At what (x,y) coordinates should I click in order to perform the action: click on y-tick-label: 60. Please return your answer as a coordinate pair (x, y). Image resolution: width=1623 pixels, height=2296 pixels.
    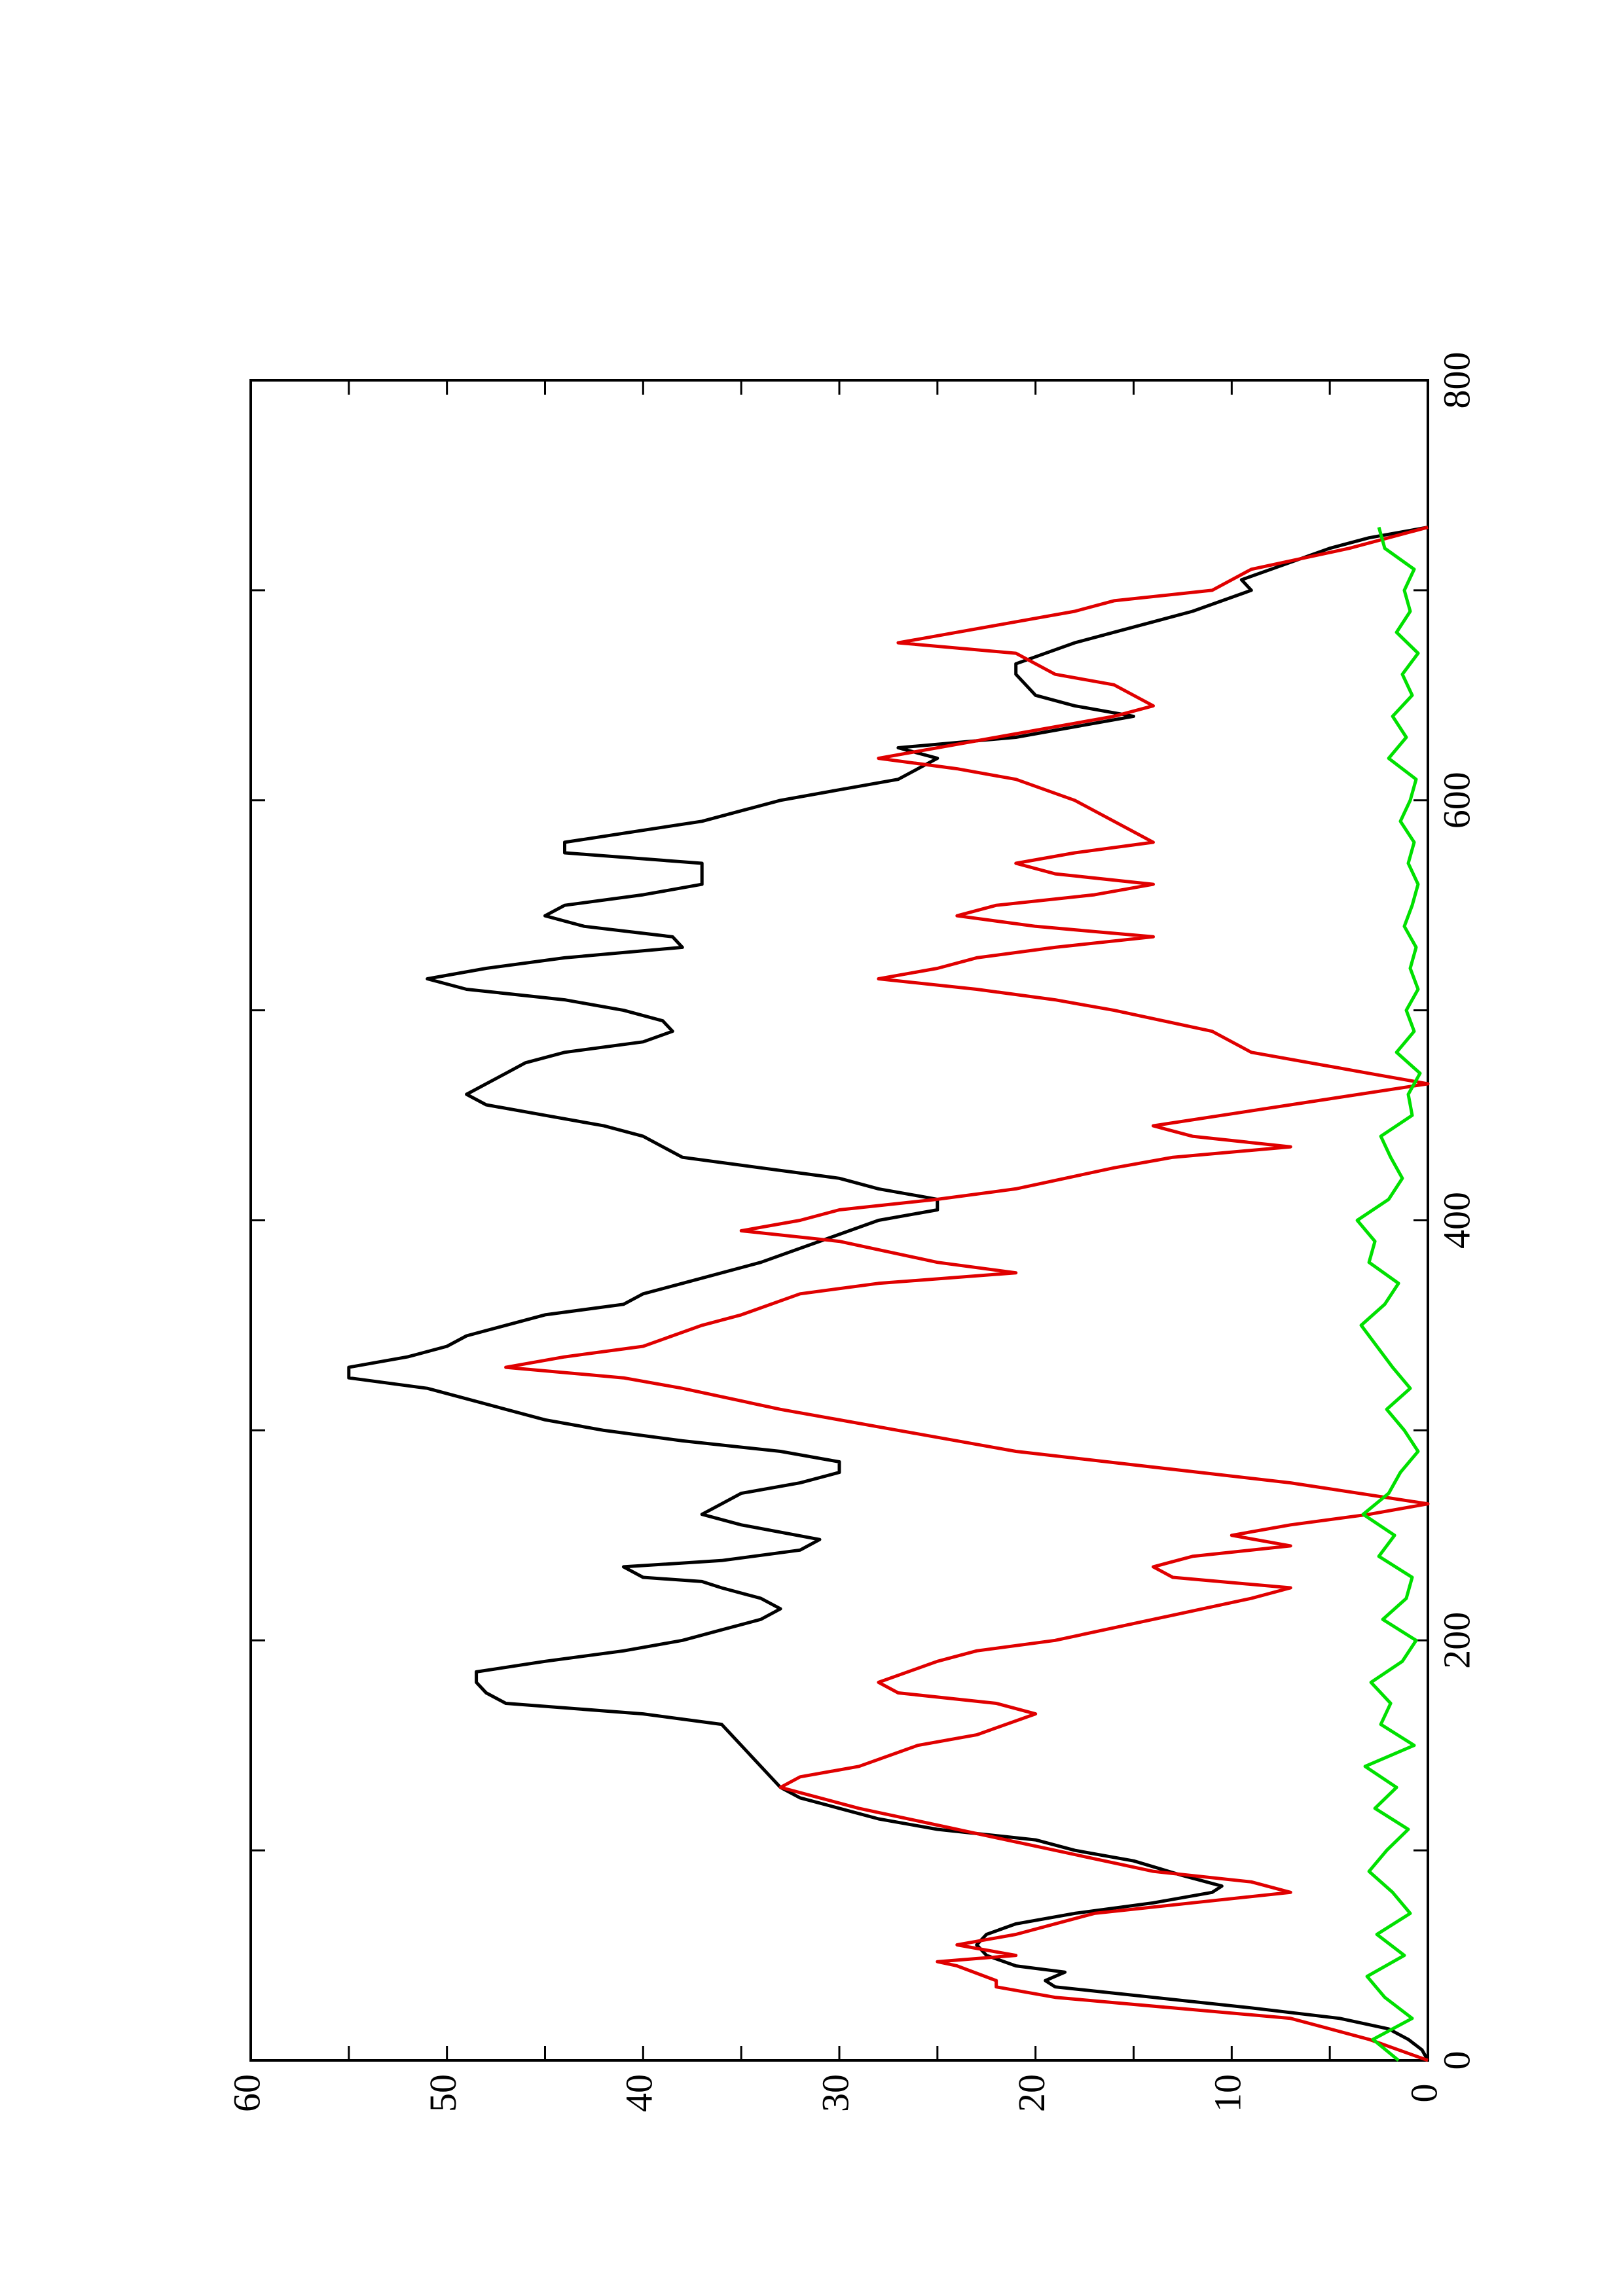
    Looking at the image, I should click on (246, 2093).